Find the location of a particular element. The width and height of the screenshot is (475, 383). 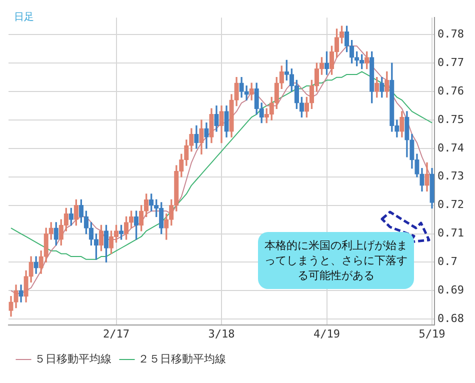

x-tick-label: 2/17 is located at coordinates (116, 333).